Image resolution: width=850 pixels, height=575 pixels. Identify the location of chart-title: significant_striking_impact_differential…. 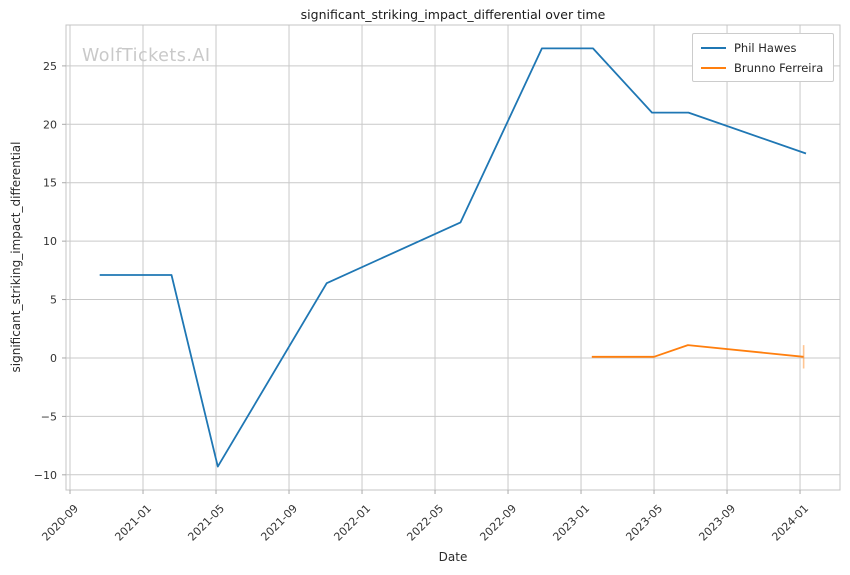
(453, 14).